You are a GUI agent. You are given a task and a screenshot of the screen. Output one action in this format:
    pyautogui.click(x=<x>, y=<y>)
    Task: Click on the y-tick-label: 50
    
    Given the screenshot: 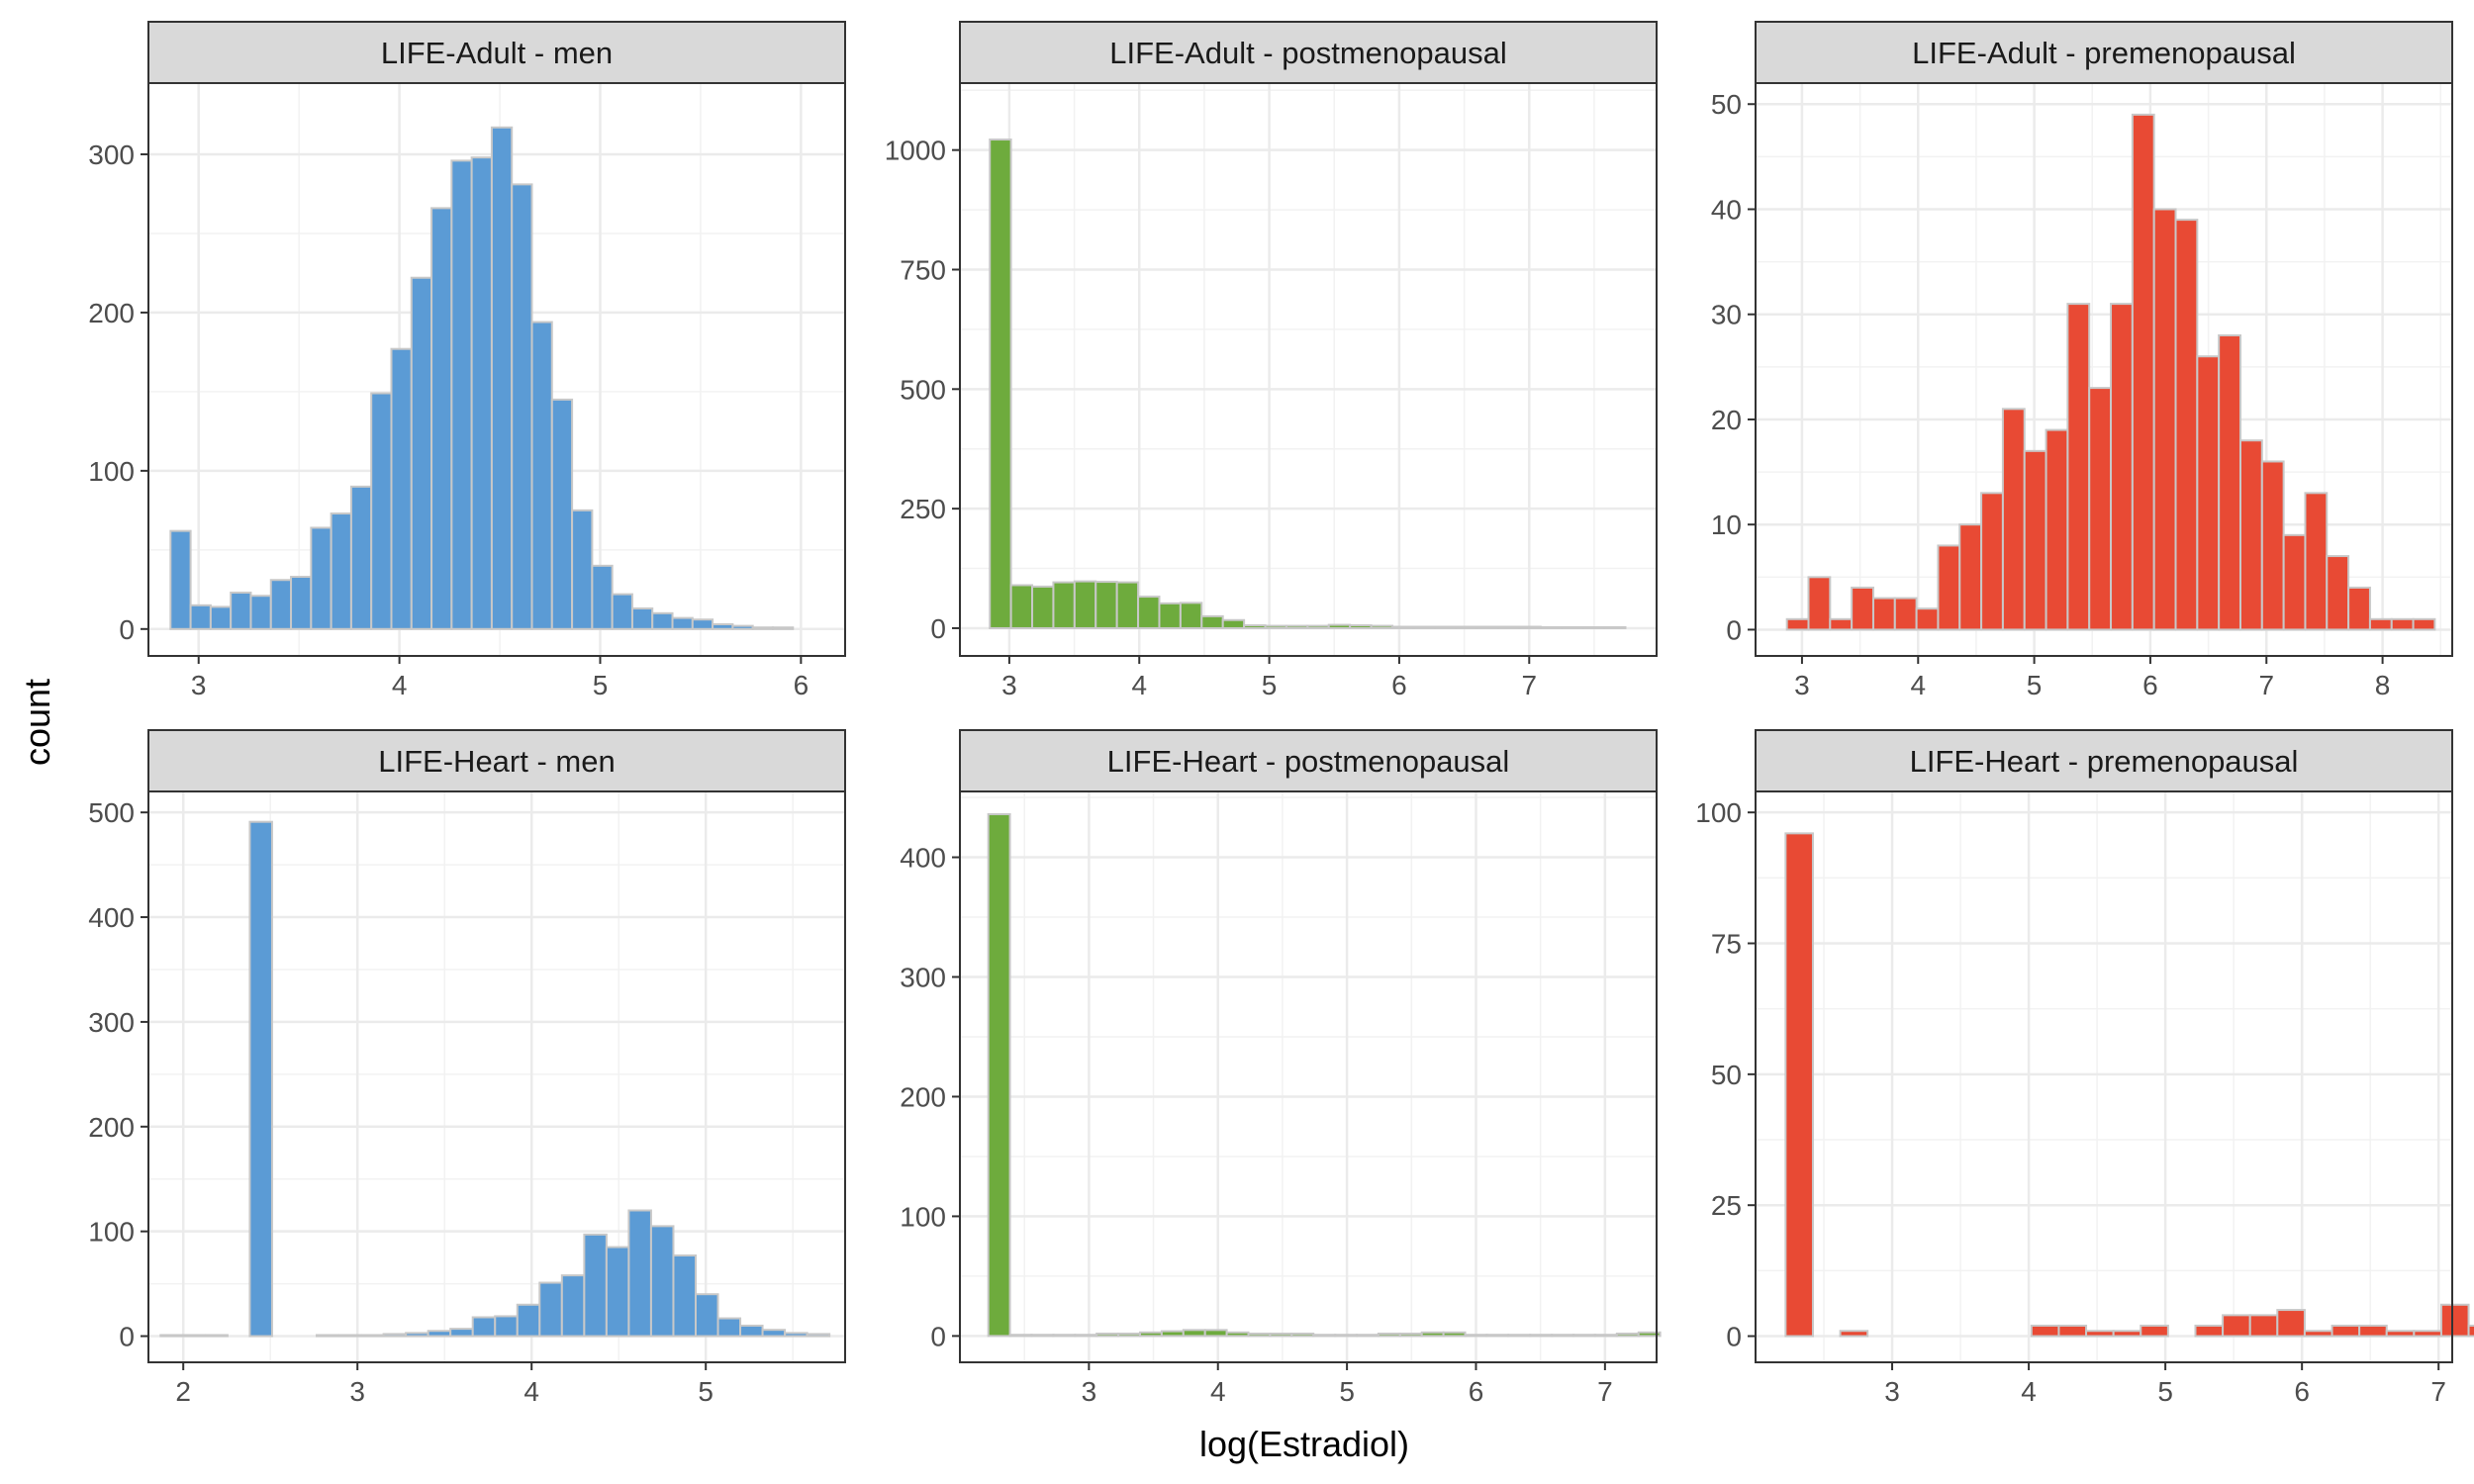 What is the action you would take?
    pyautogui.click(x=1727, y=104)
    